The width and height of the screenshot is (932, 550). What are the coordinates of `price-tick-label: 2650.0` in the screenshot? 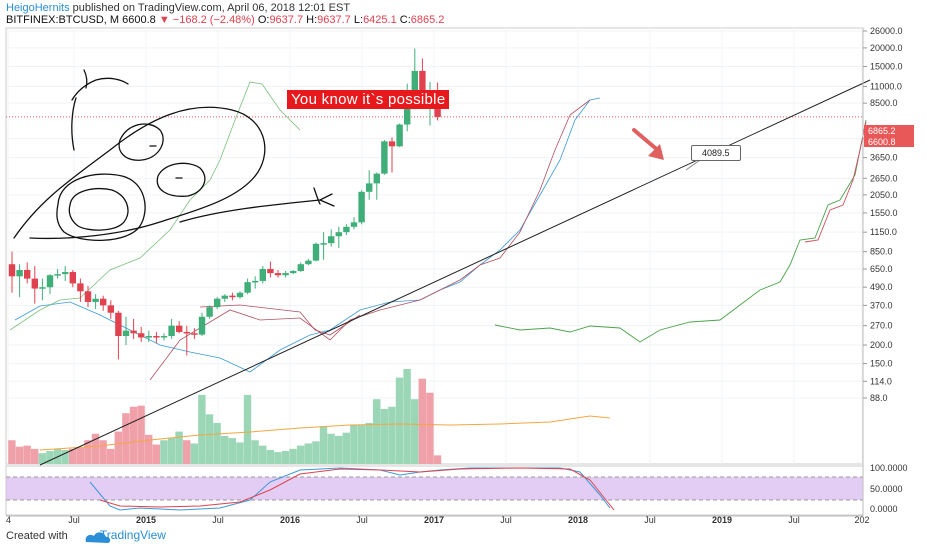 It's located at (884, 178).